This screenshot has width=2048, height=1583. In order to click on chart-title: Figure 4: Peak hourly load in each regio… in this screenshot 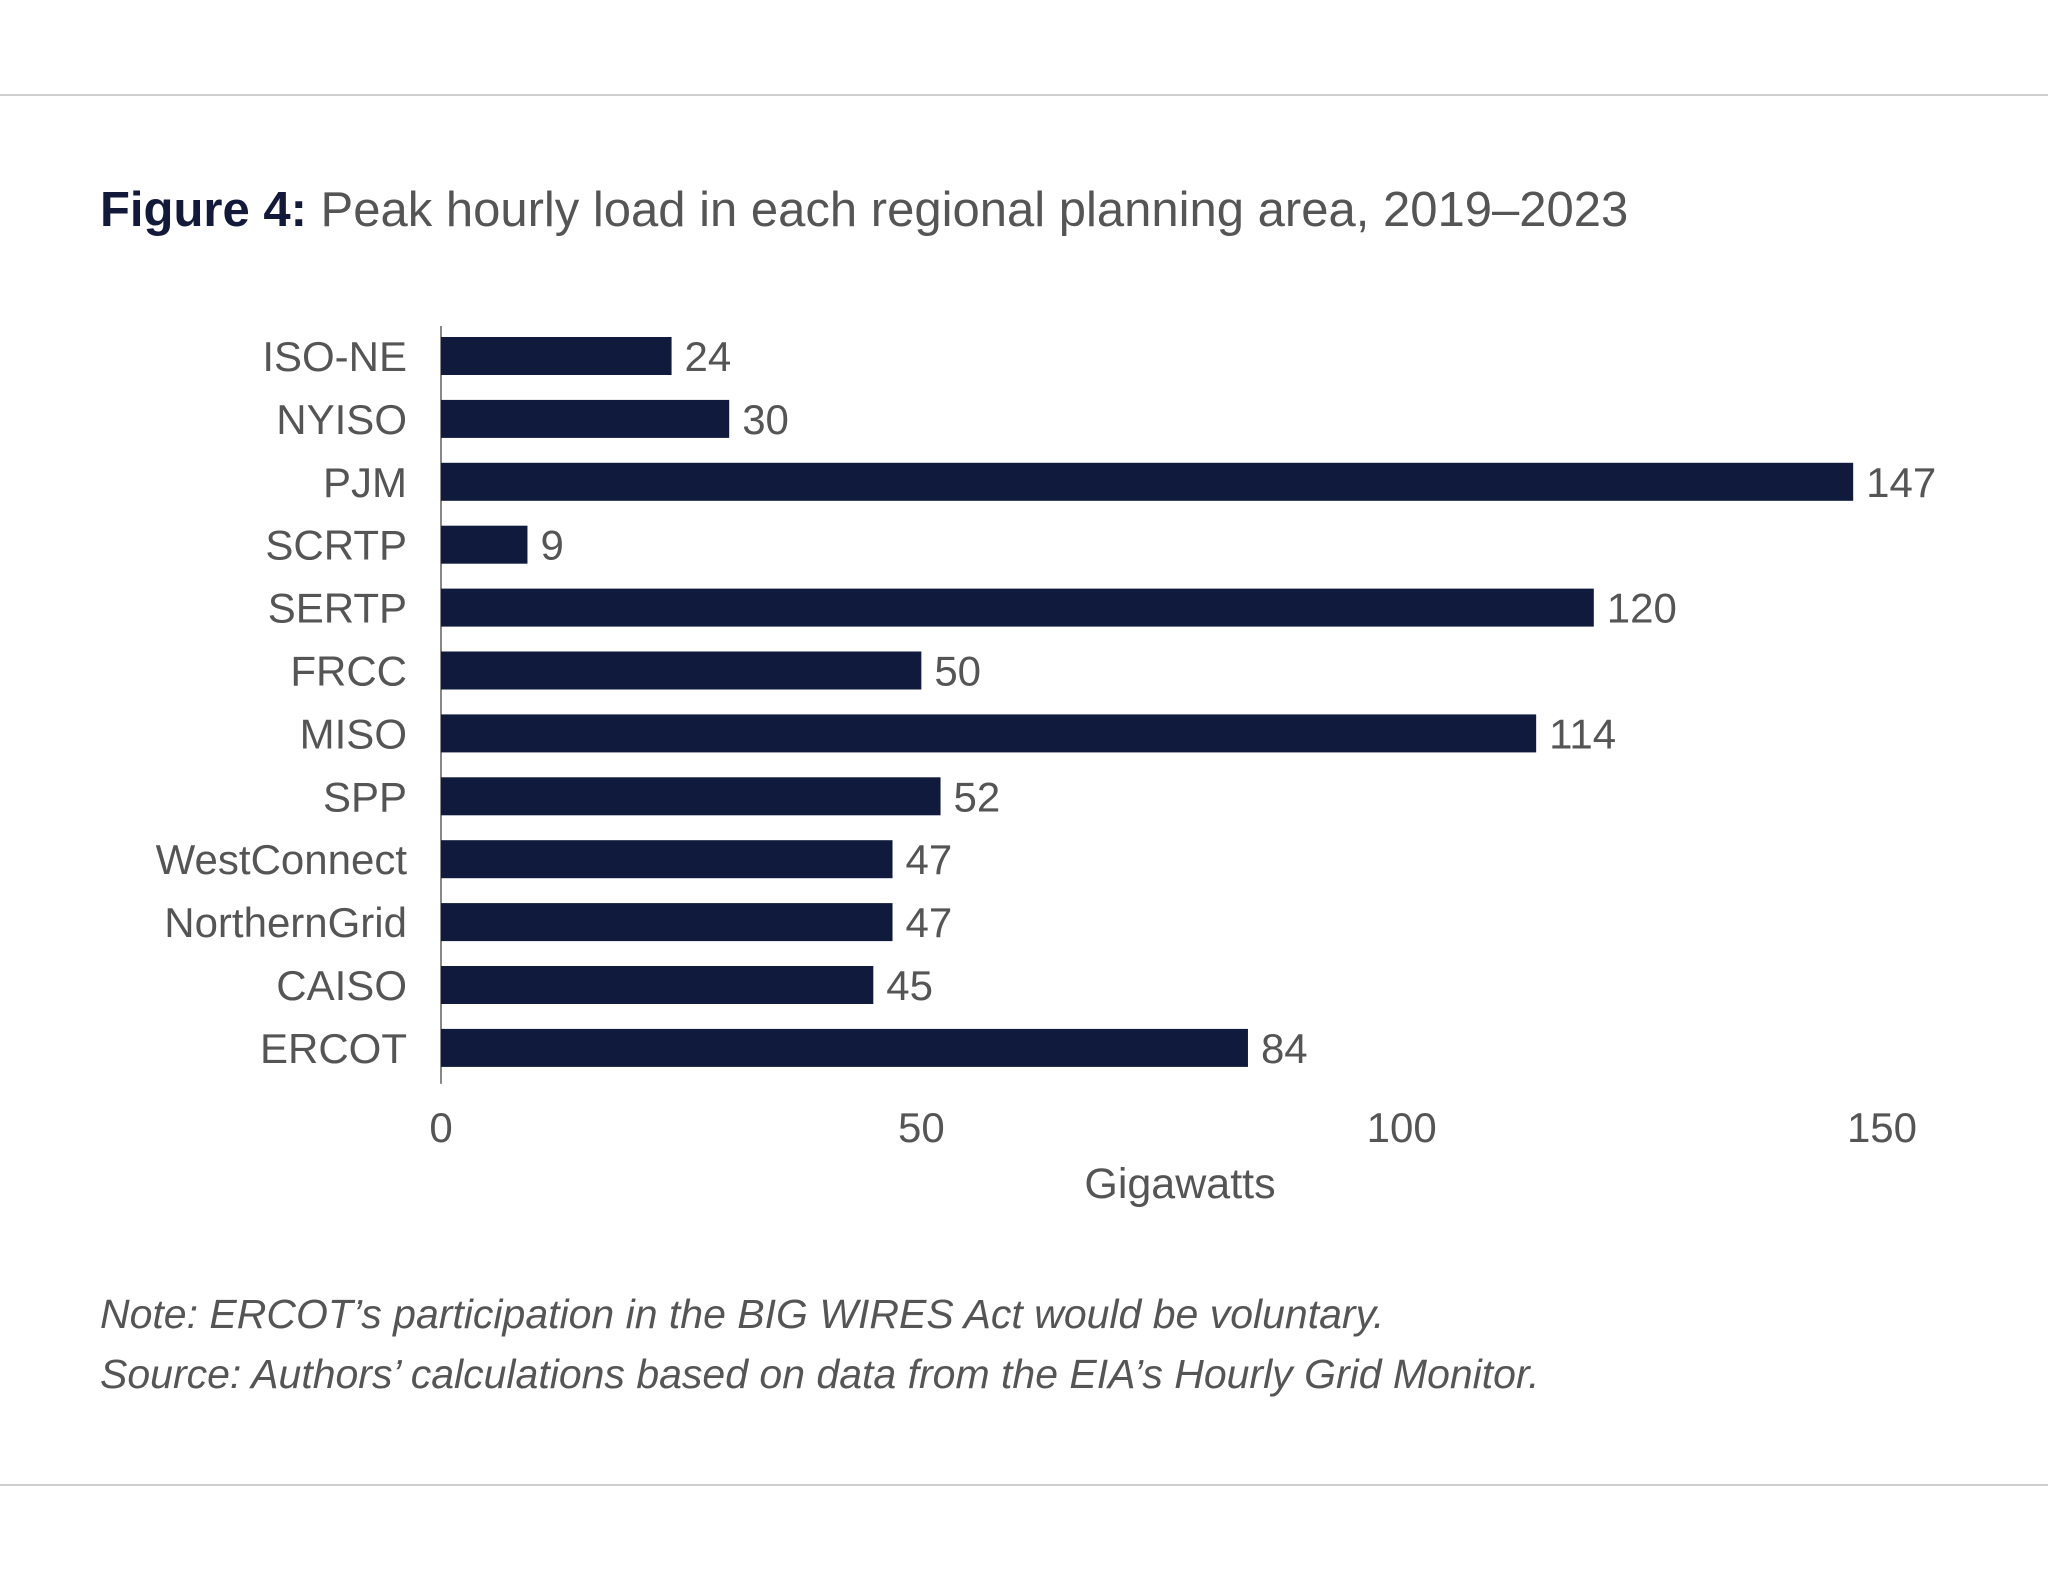, I will do `click(864, 210)`.